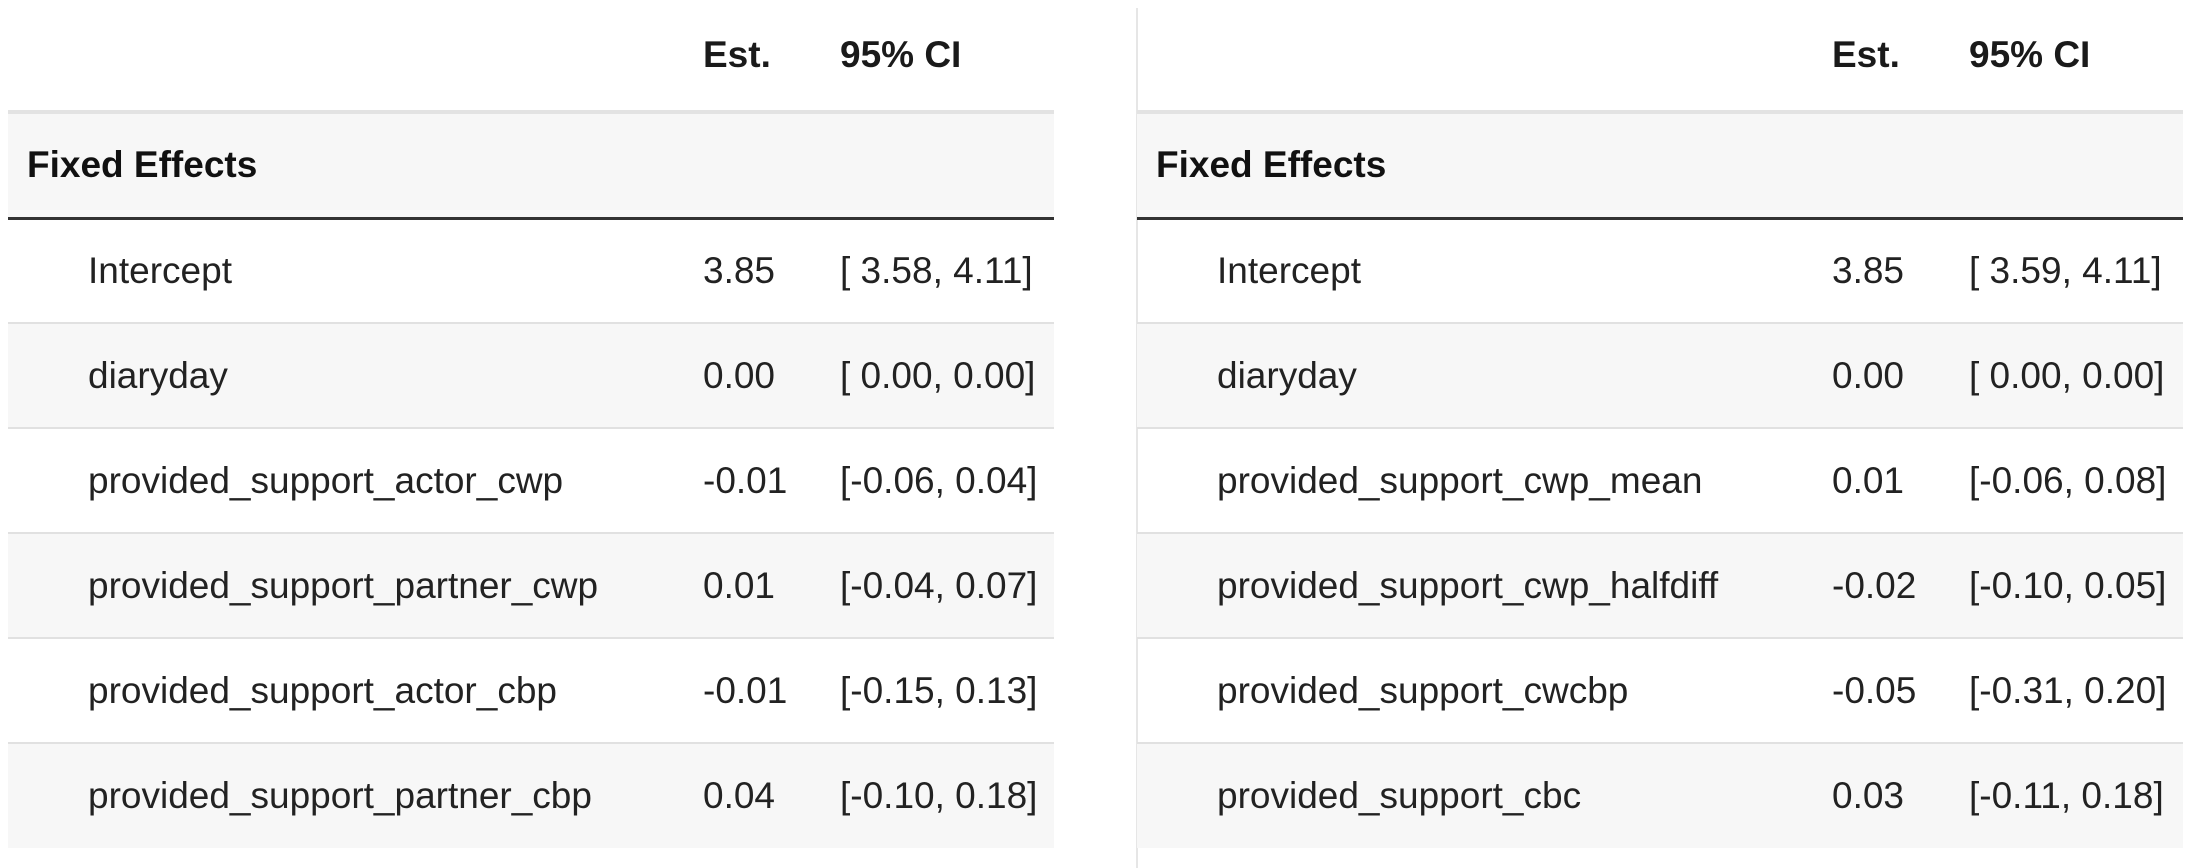 This screenshot has width=2187, height=868. I want to click on table-row: provided_support_cbc 0.03 [-0.11, 0.18], so click(1660, 795).